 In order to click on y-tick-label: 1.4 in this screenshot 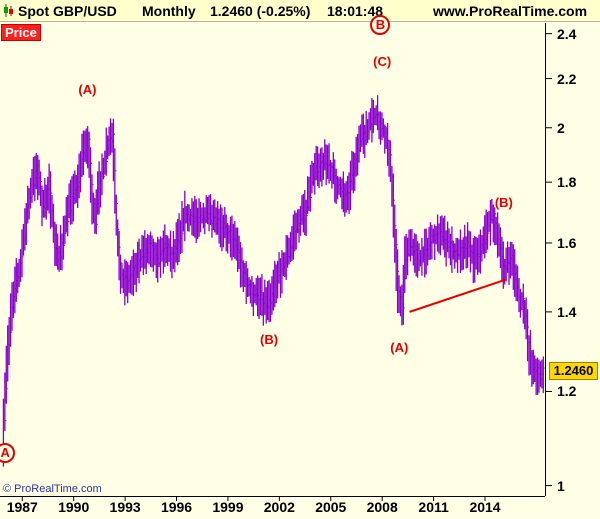, I will do `click(567, 311)`.